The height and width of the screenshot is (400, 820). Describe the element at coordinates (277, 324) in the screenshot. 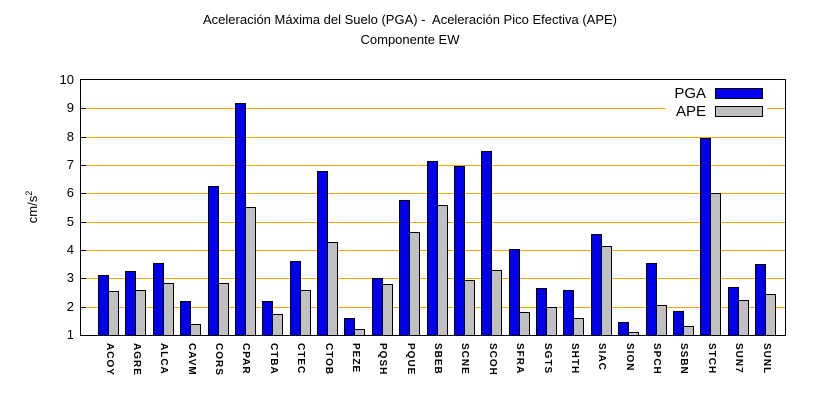

I see `bar-ape-CTBA` at that location.